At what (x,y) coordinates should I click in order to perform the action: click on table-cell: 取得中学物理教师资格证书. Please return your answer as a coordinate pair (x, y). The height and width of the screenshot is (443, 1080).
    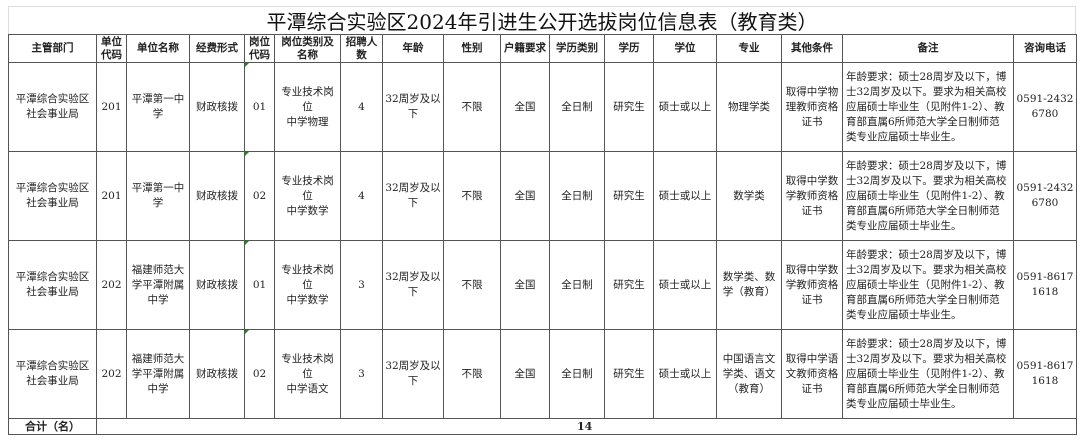
    Looking at the image, I should click on (812, 107).